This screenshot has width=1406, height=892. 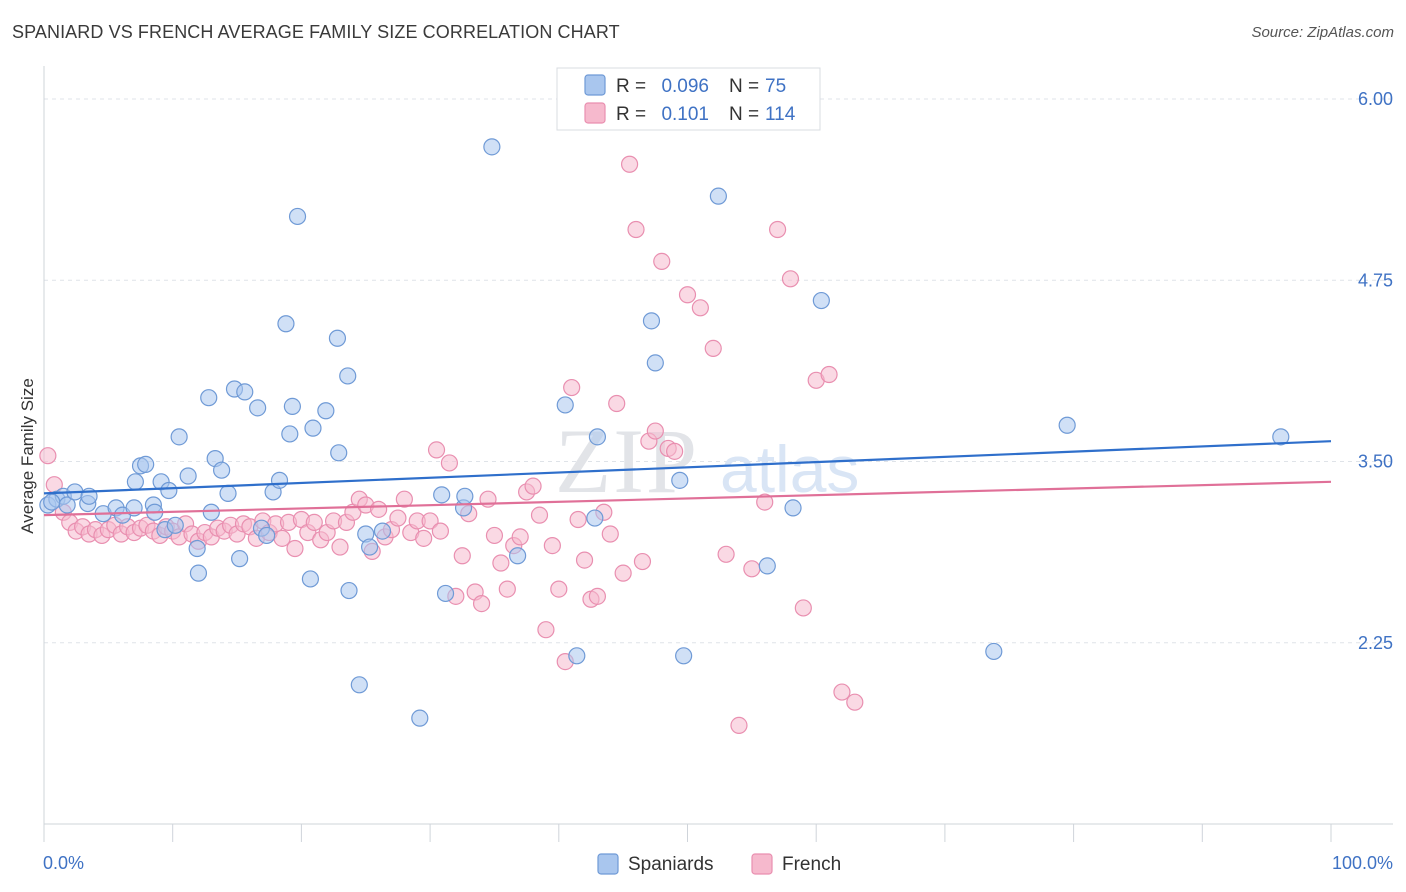 I want to click on y-tick-label: 3.50, so click(x=1375, y=462).